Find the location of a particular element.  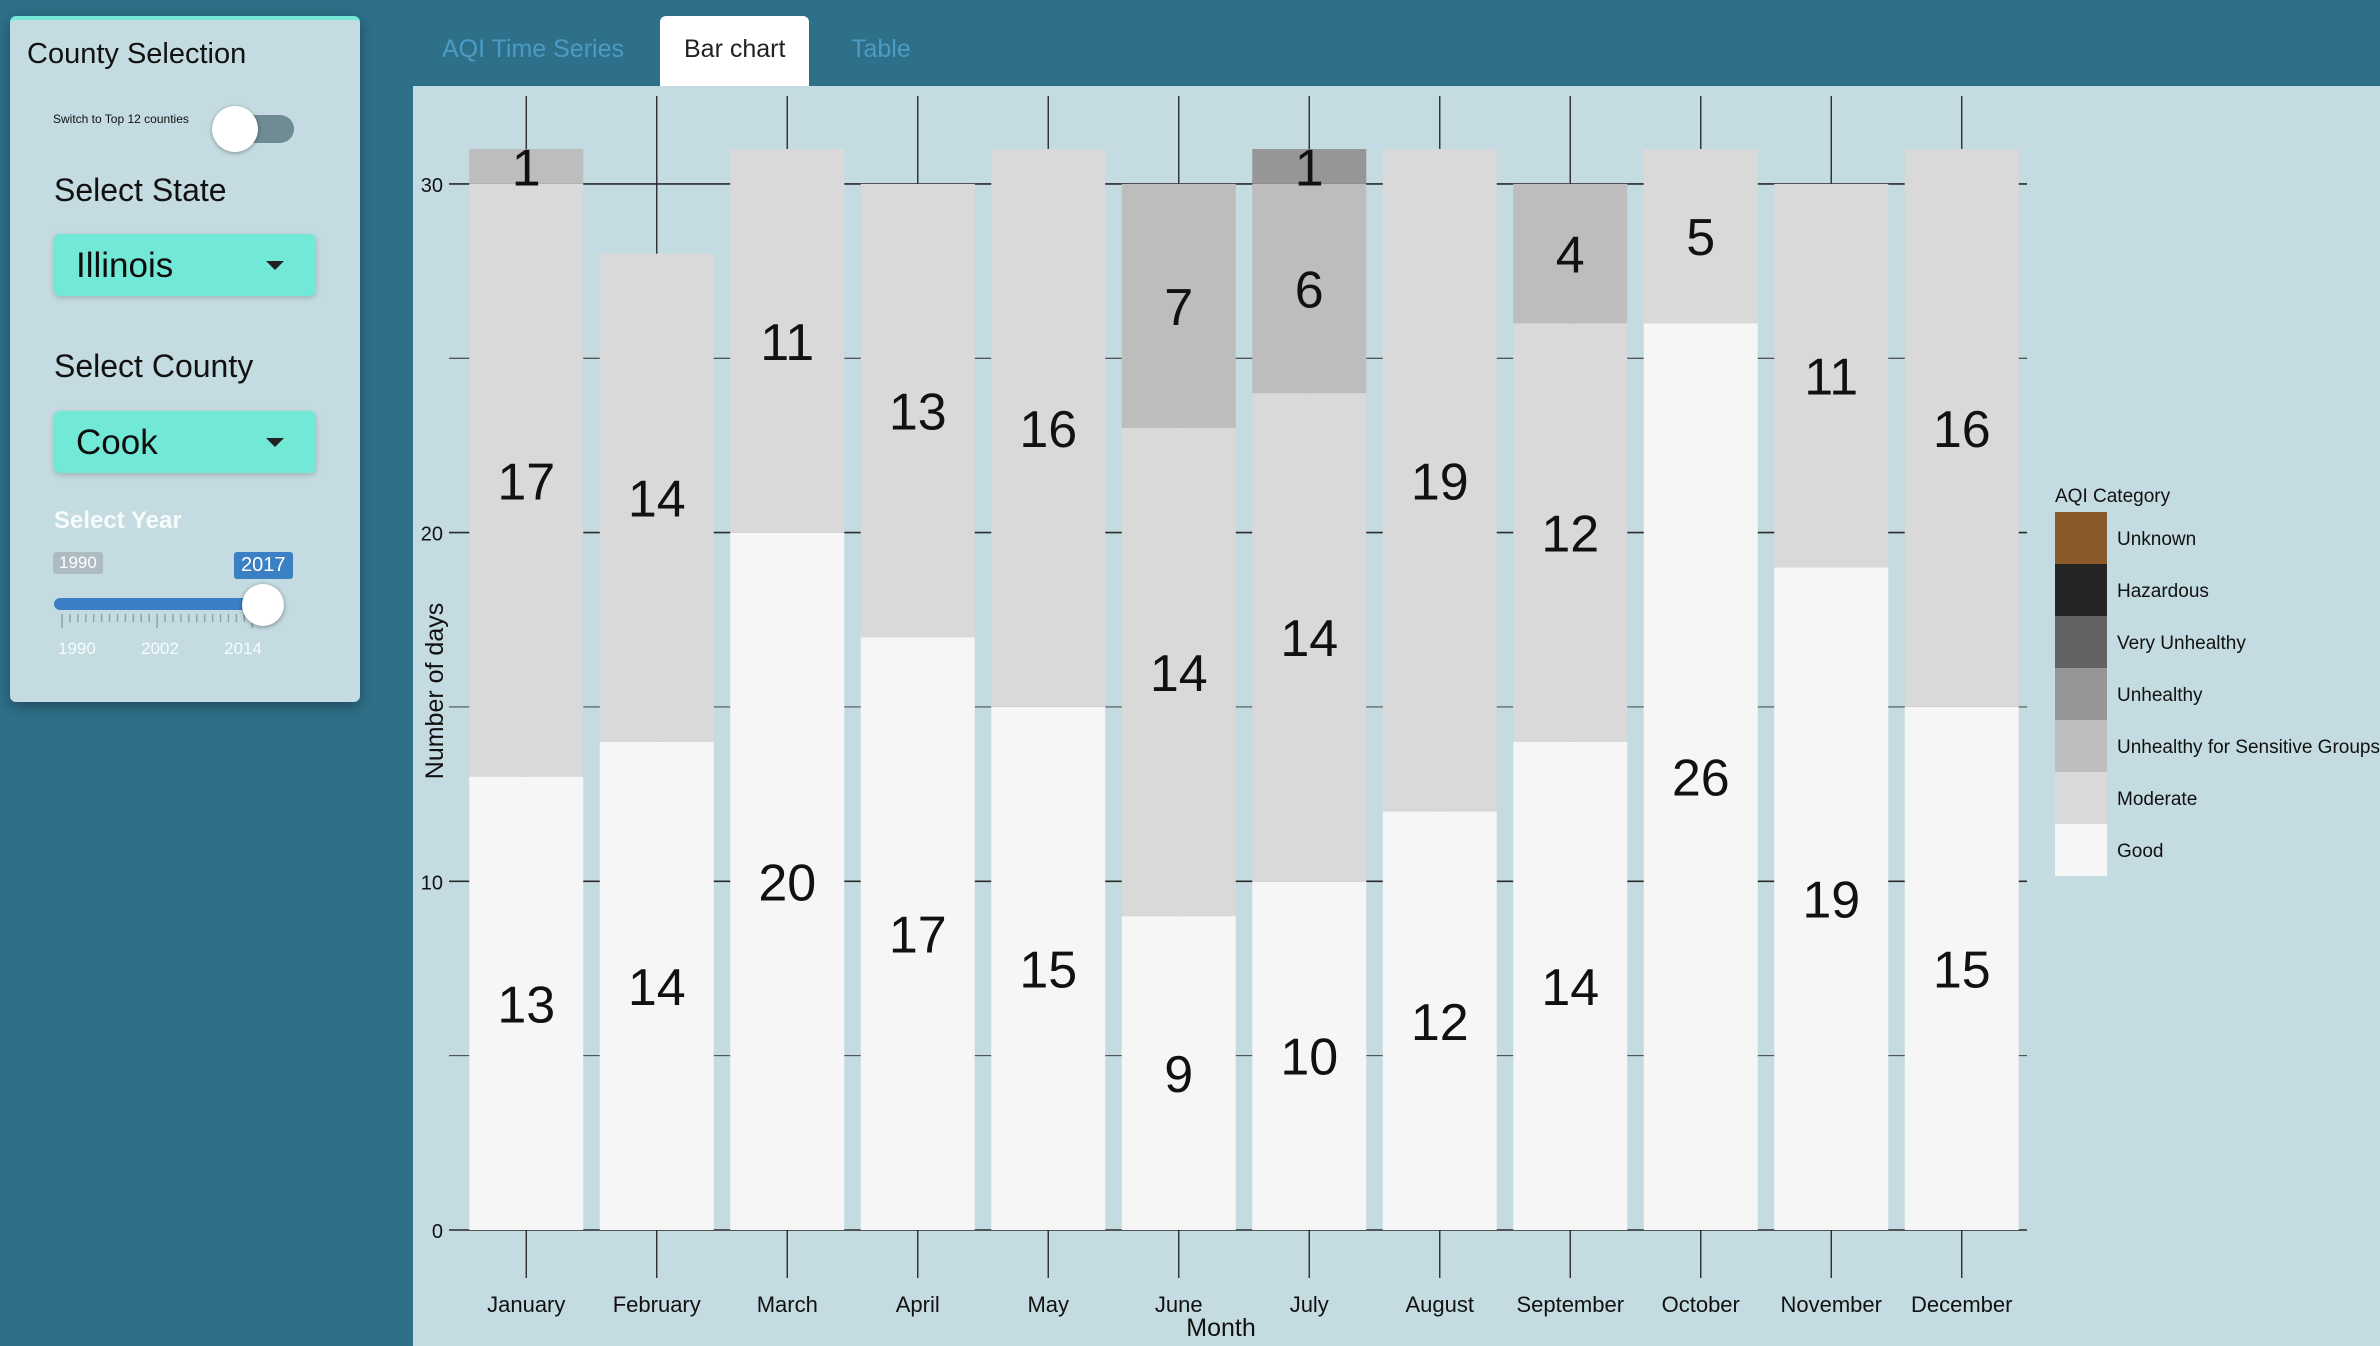

year-tick-label: 1990 is located at coordinates (77, 648).